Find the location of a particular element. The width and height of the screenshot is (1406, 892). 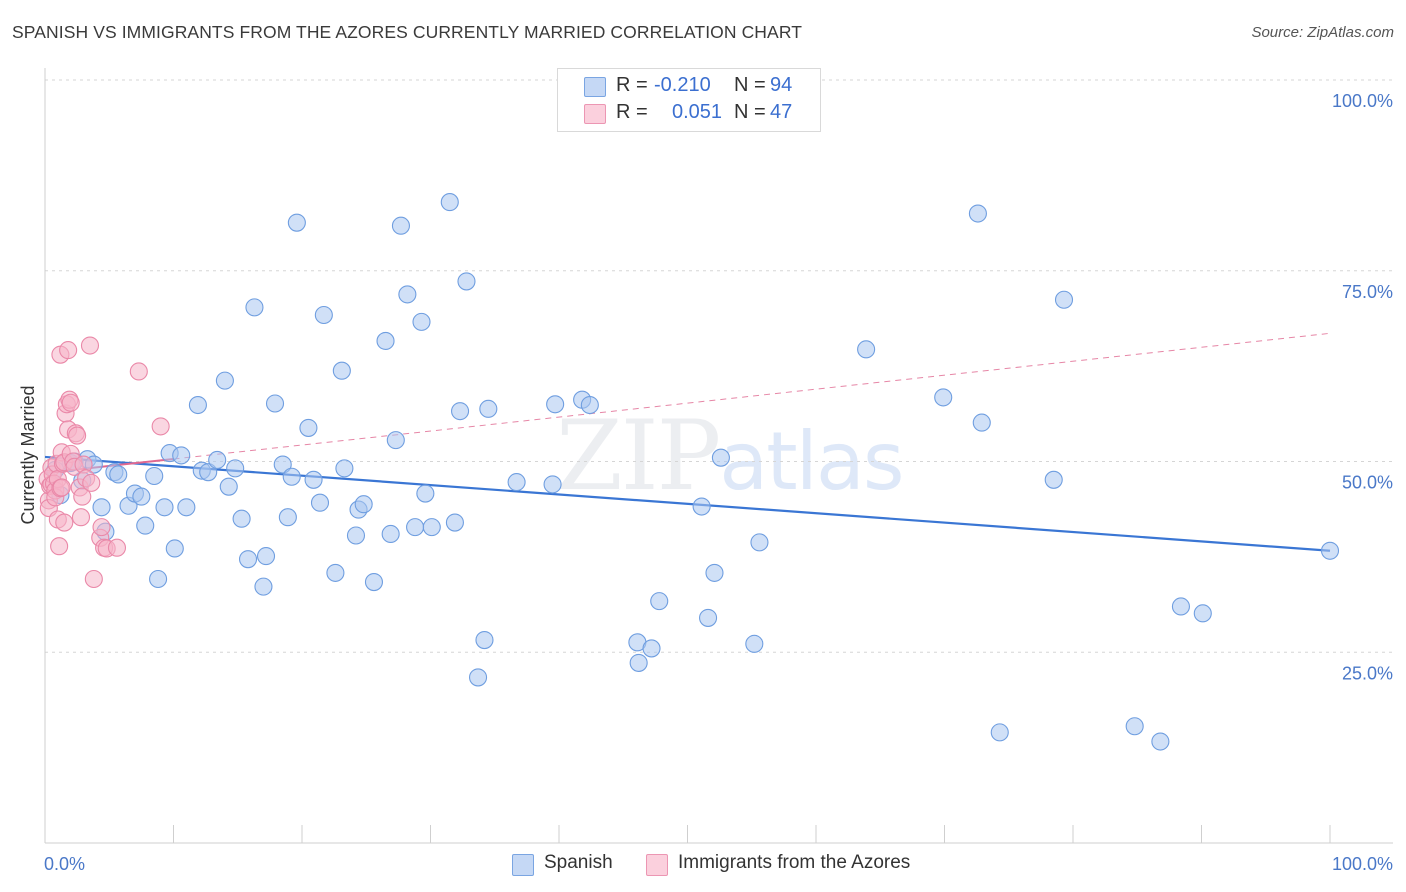

trend-line-azores-extension is located at coordinates (752, 396).